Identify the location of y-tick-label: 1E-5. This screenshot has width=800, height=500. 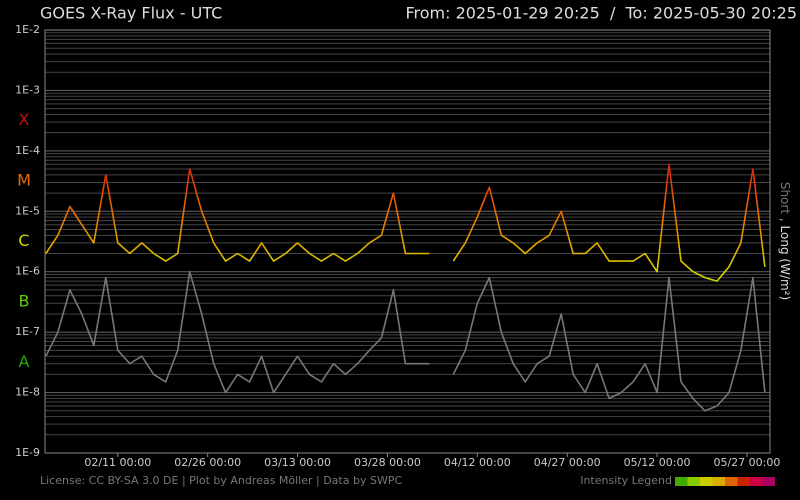
(27, 210).